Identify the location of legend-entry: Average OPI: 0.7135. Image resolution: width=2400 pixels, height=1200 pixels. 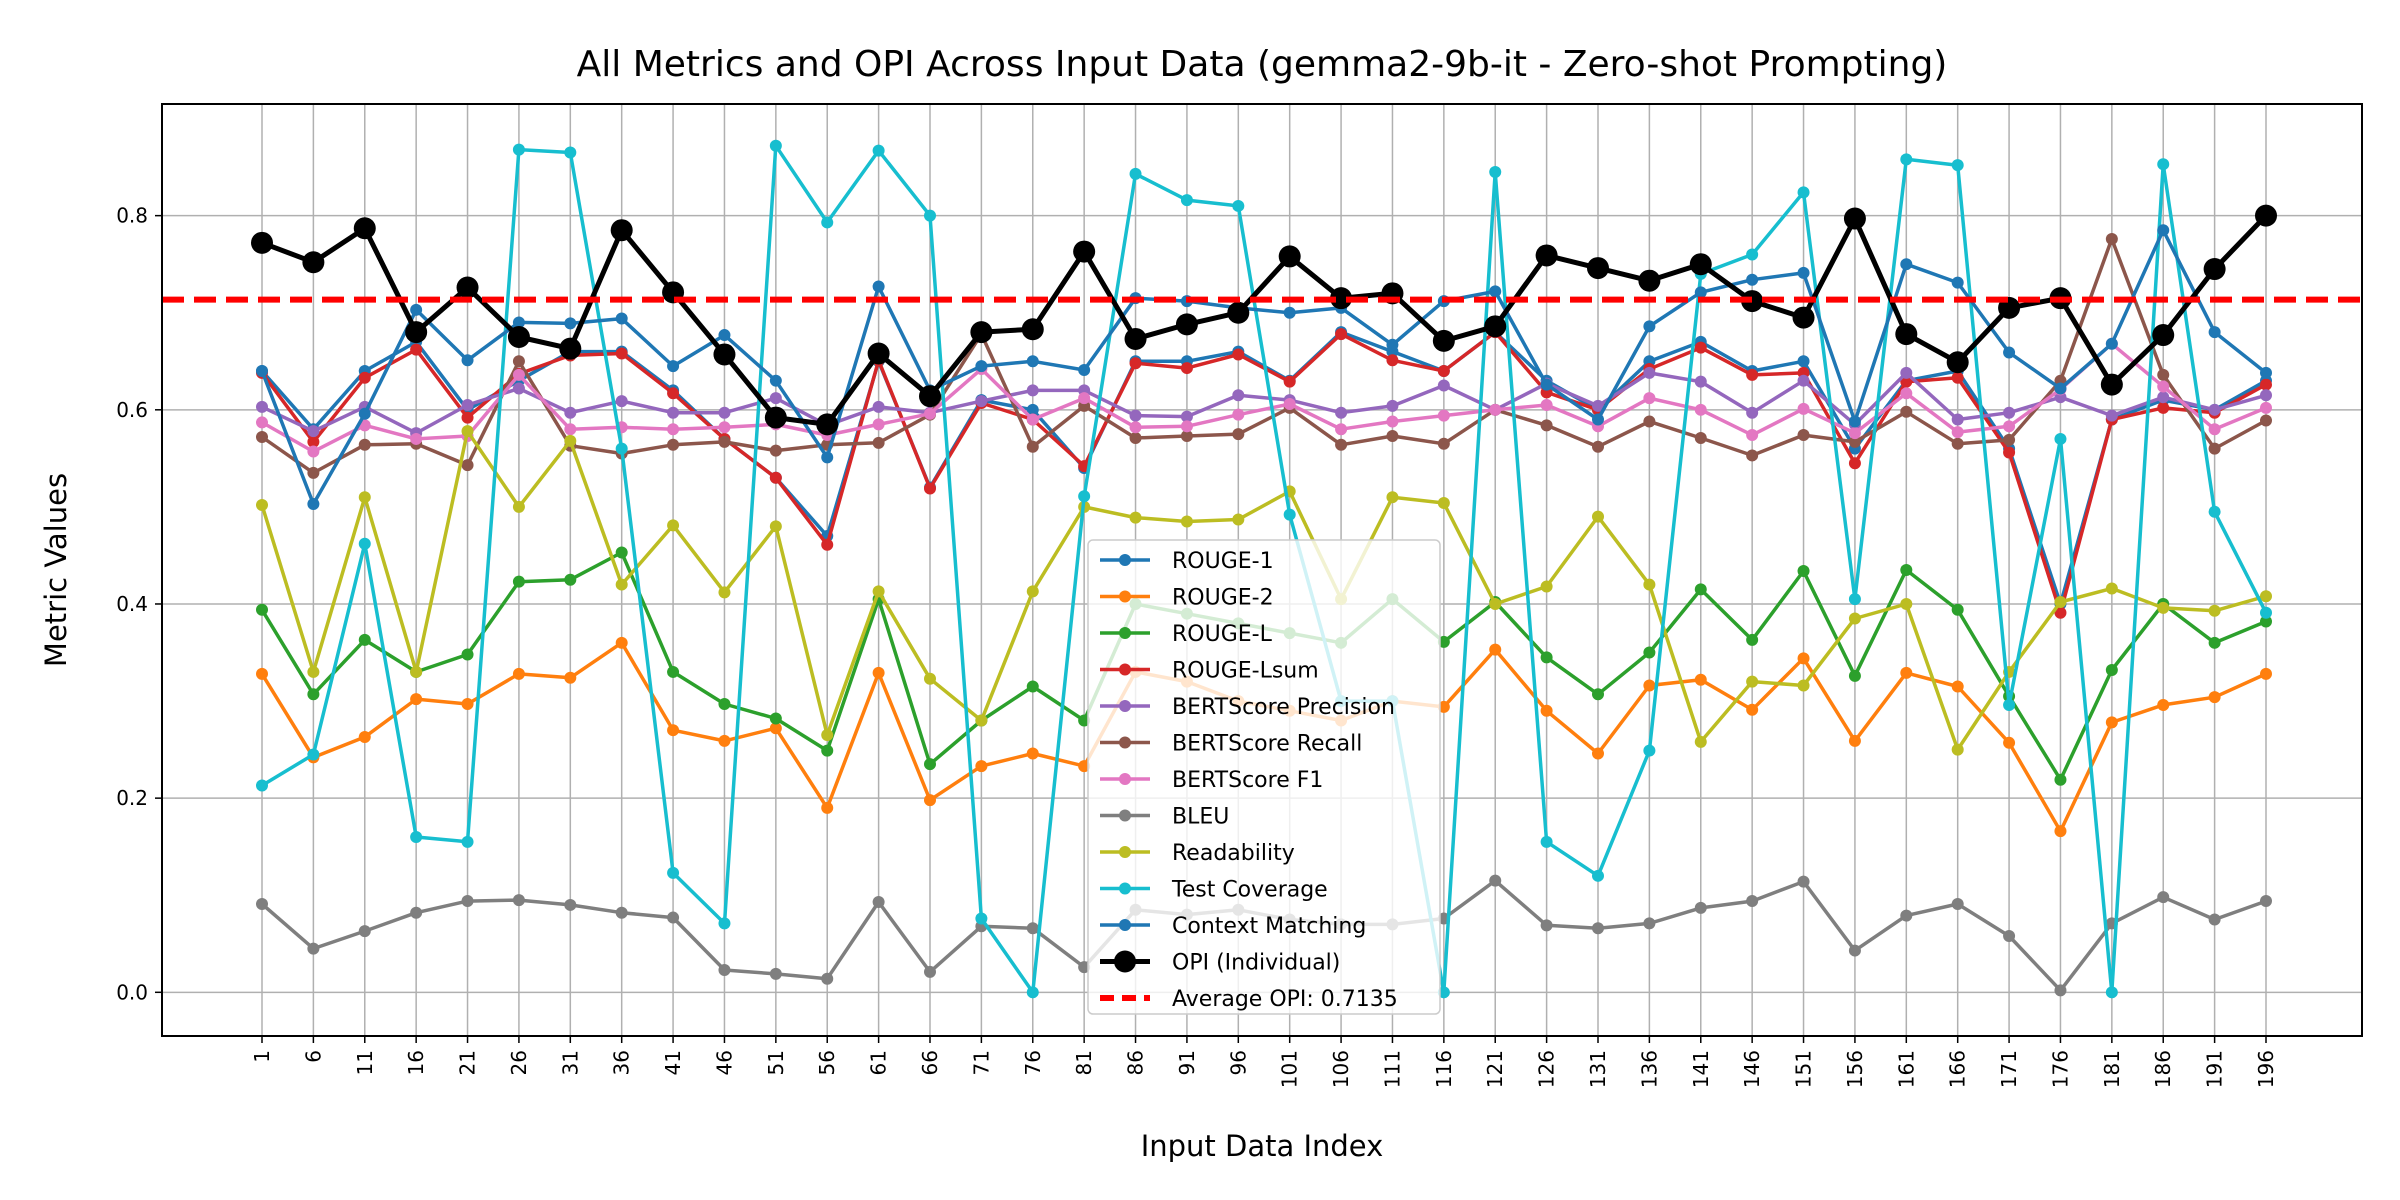
(1249, 999).